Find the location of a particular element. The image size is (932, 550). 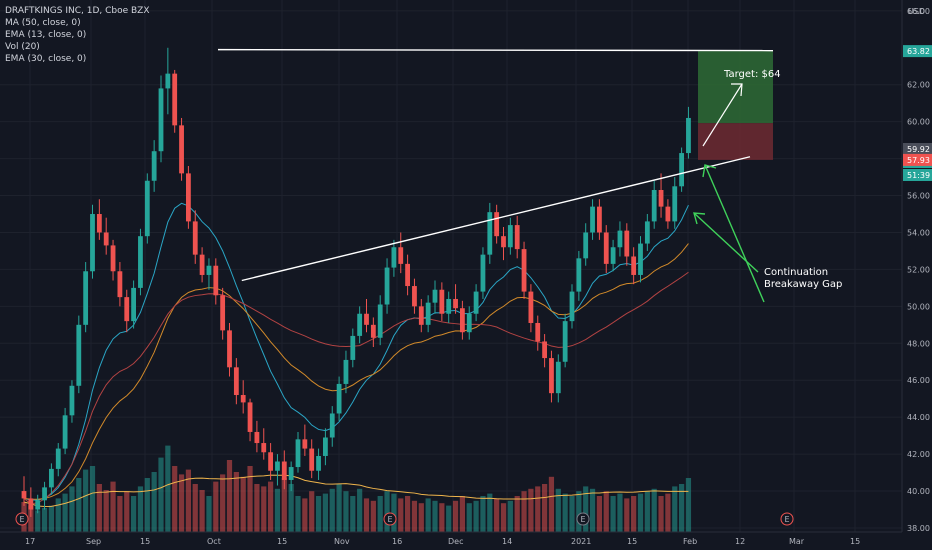

legend-ema30: EMA (30, close, 0) is located at coordinates (46, 59).